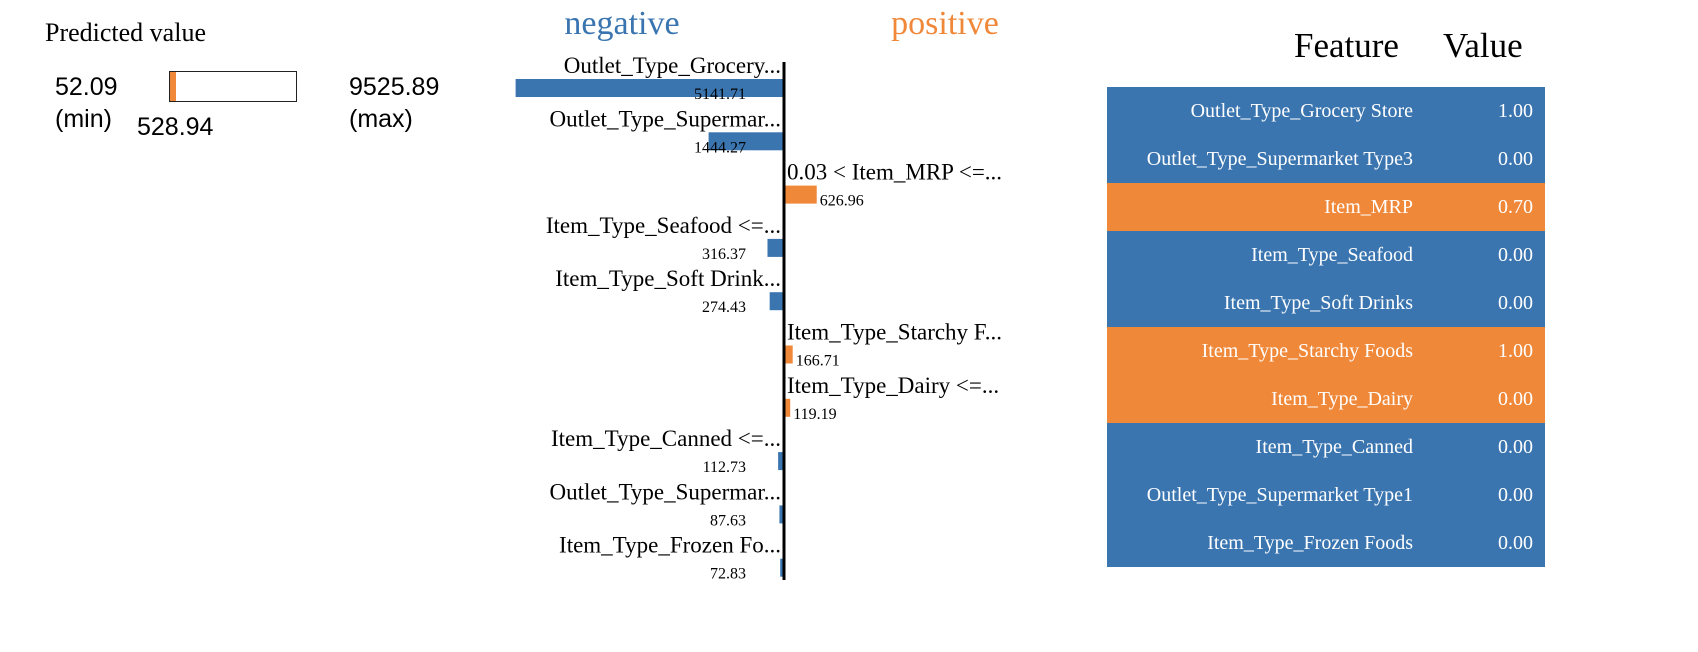  I want to click on table-row: Item_MRP 0.70, so click(1326, 207).